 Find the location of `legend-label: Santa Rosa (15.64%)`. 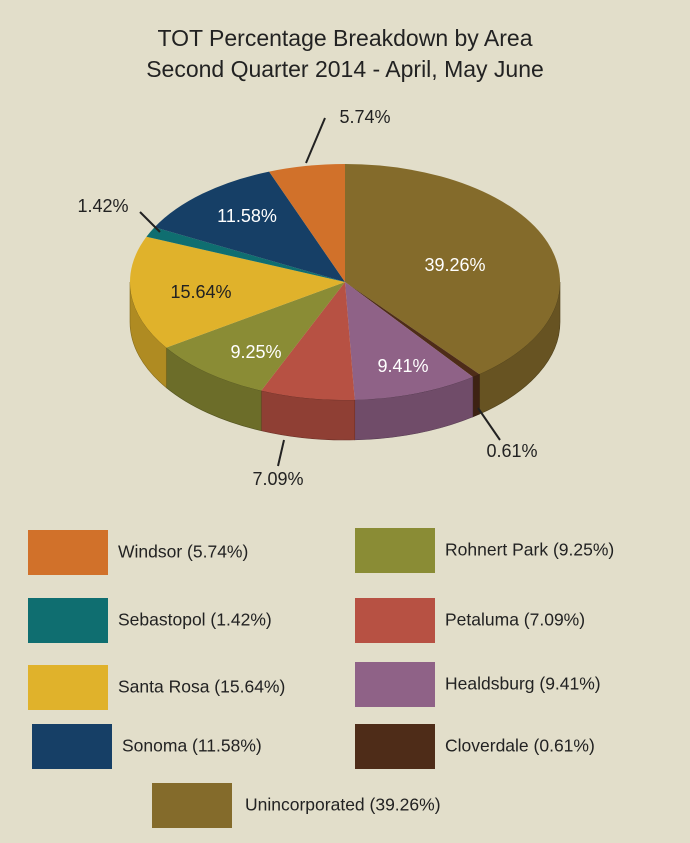

legend-label: Santa Rosa (15.64%) is located at coordinates (201, 687).